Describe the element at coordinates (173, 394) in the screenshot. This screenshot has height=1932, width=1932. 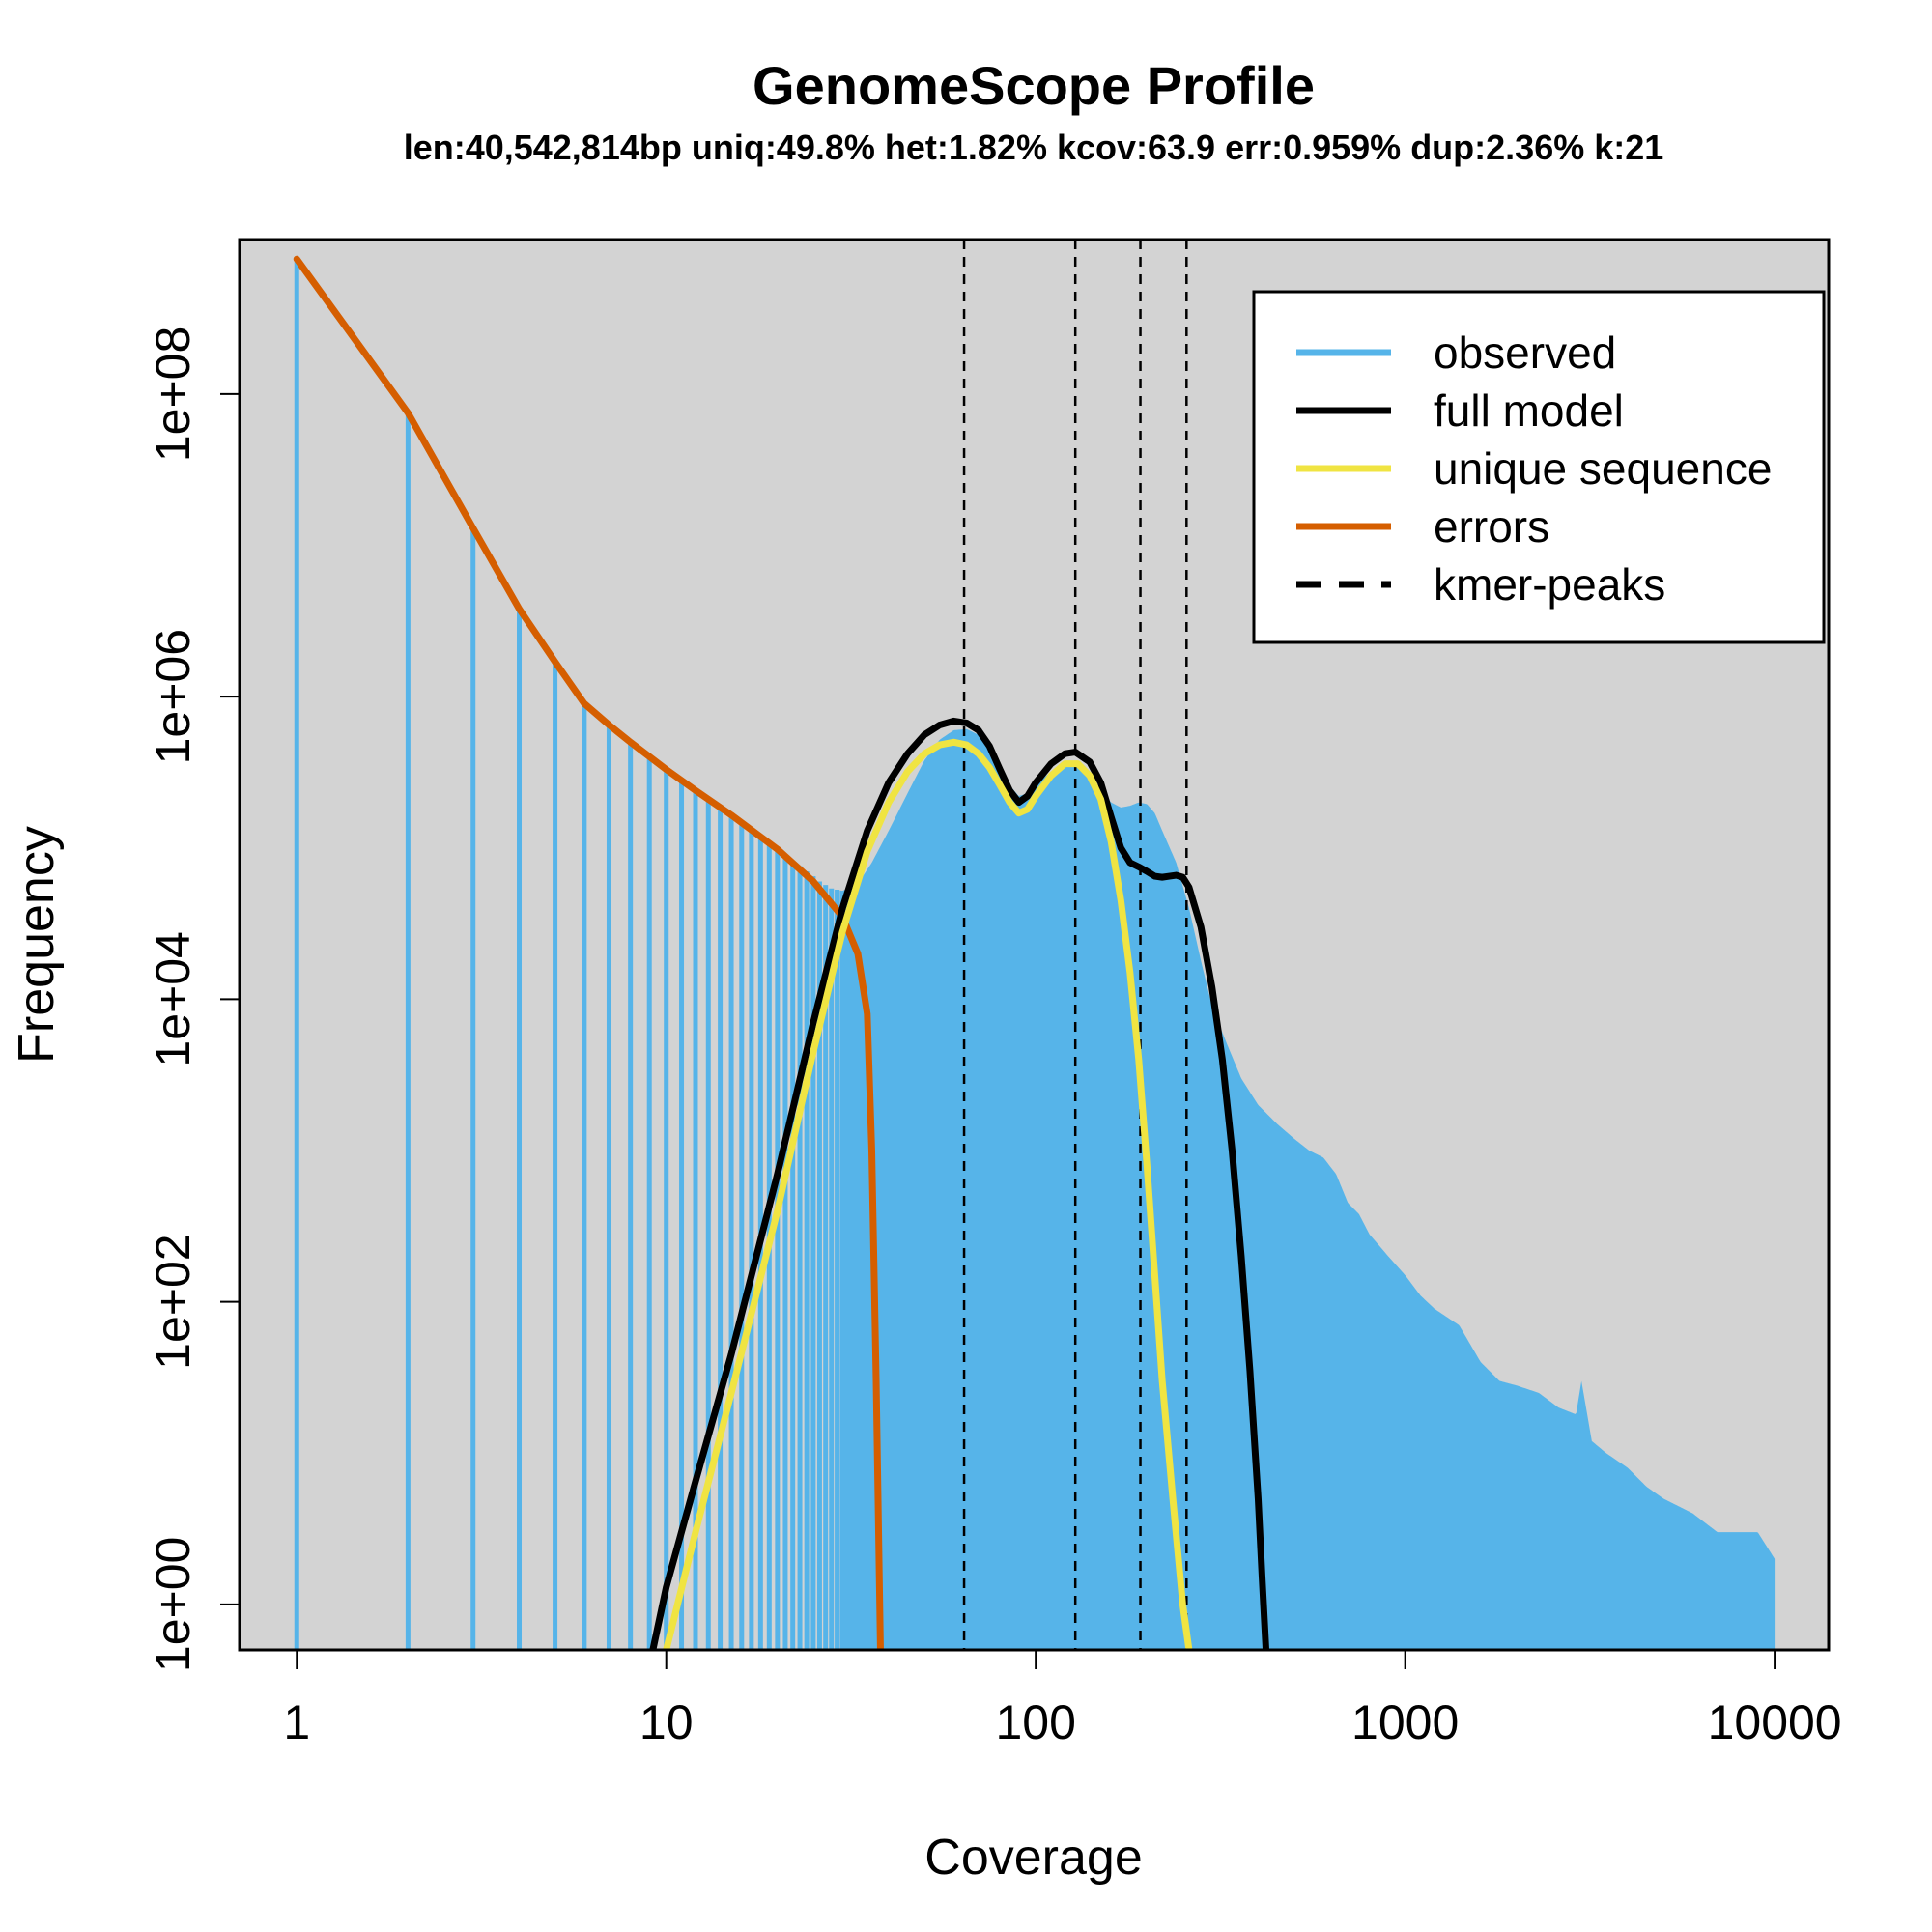
I see `y-tick-label: 1e+08` at that location.